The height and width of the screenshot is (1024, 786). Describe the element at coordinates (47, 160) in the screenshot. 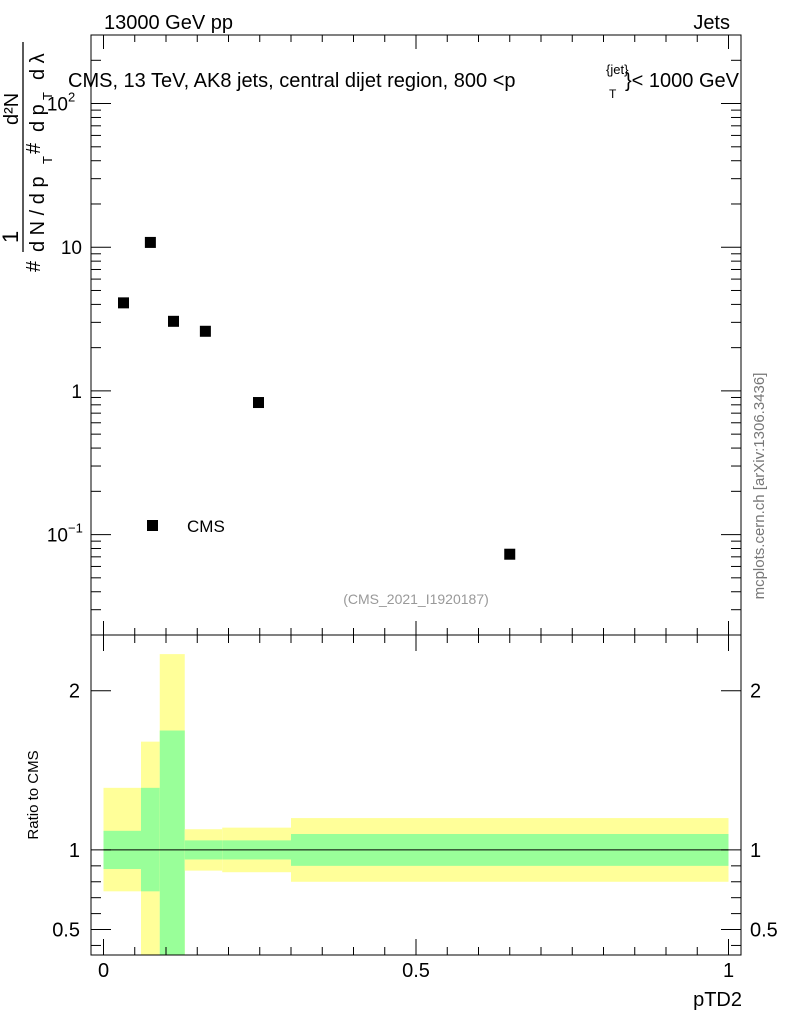

I see `y-label-sub-t1: T` at that location.